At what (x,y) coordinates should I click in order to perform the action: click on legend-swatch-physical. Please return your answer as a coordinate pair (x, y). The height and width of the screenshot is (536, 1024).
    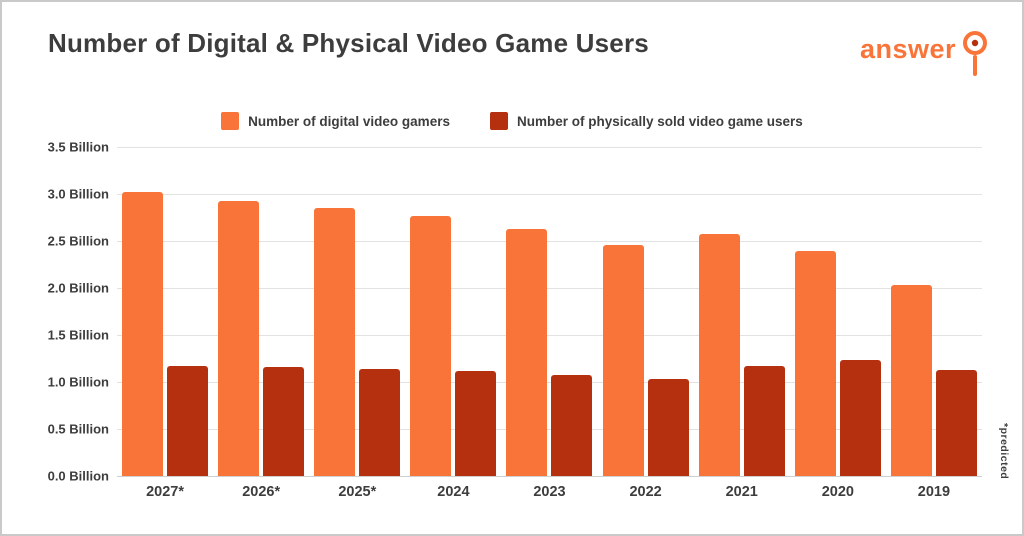
    Looking at the image, I should click on (498, 121).